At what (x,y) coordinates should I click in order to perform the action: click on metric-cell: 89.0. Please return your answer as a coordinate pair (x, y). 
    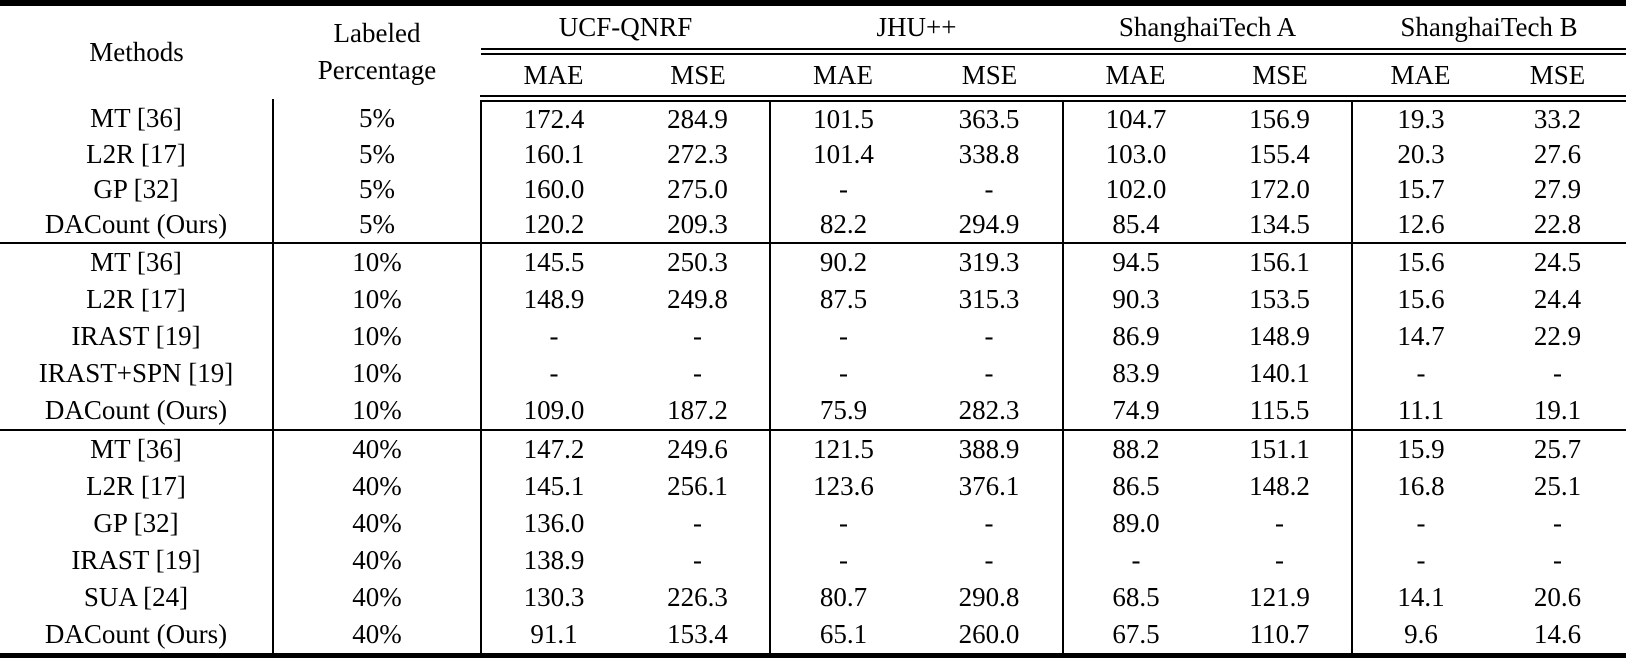
    Looking at the image, I should click on (1135, 523).